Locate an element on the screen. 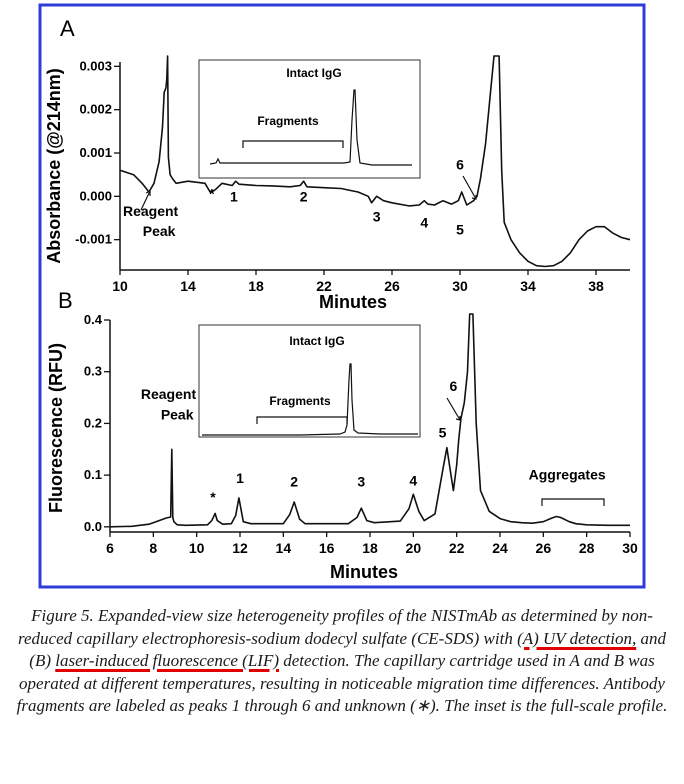 Image resolution: width=684 pixels, height=784 pixels. panel-label-b: B is located at coordinates (65, 300).